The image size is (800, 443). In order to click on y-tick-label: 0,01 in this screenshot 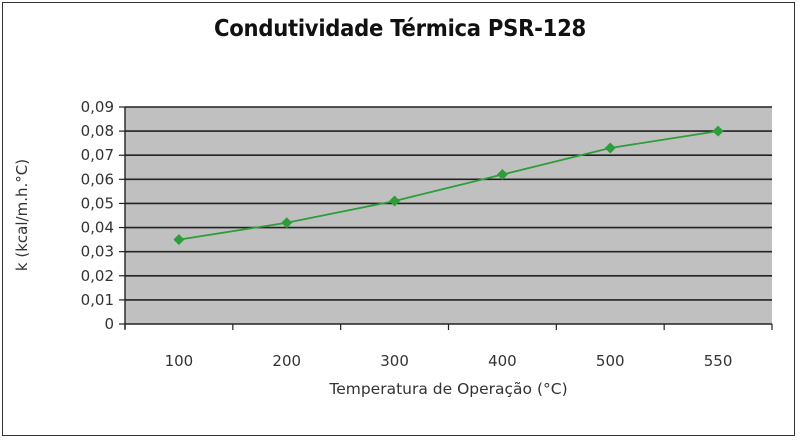, I will do `click(97, 300)`.